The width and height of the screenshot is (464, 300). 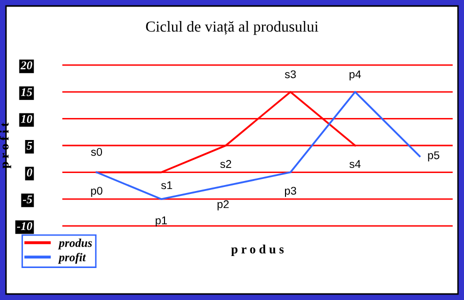 I want to click on data-label: s1, so click(x=166, y=185).